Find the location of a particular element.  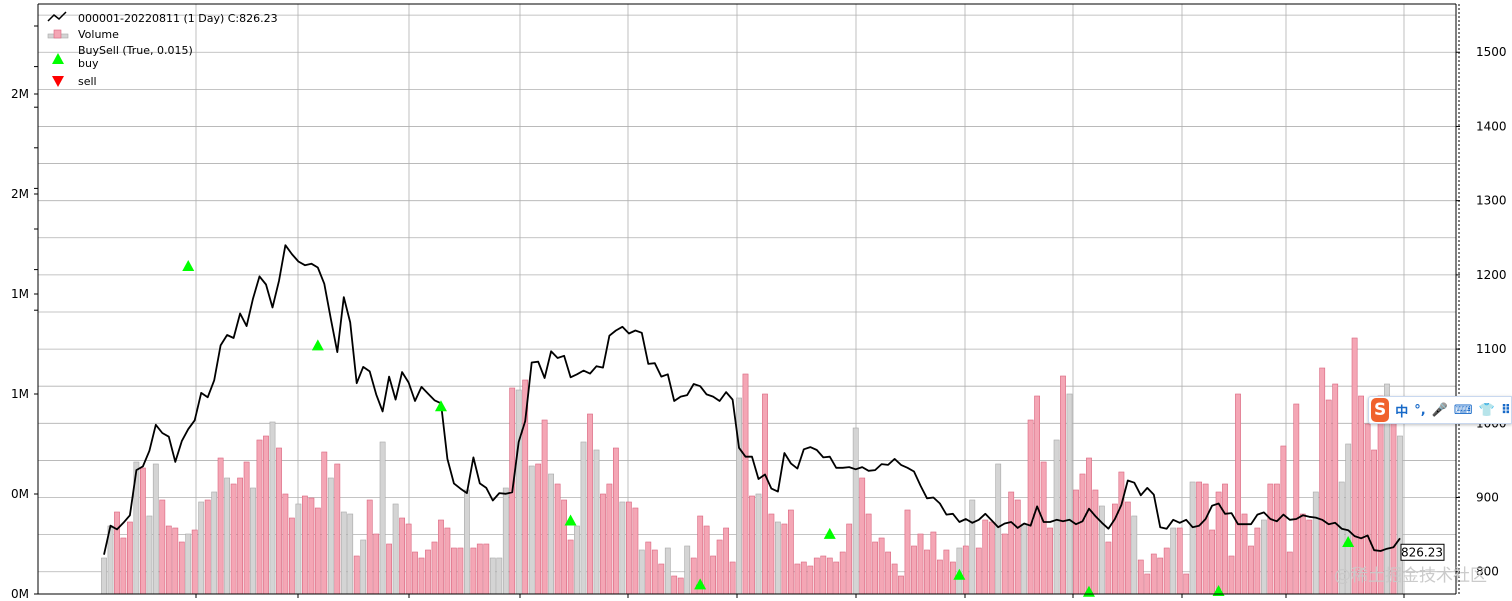

legend-volume-icon-bar is located at coordinates (57, 34).